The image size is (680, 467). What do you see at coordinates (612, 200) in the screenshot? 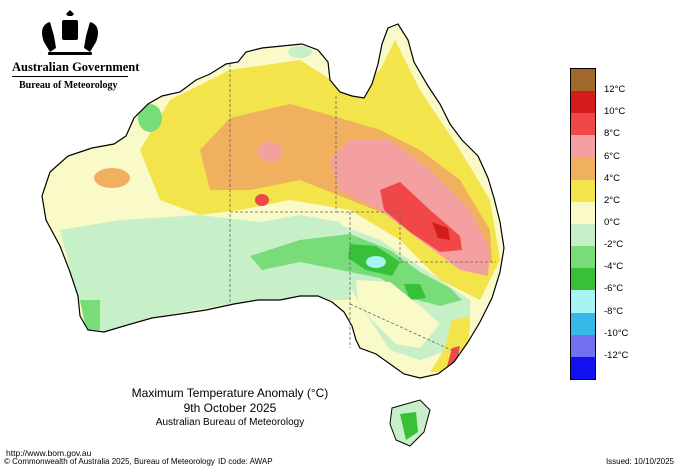
I see `legend-label: 2°C` at bounding box center [612, 200].